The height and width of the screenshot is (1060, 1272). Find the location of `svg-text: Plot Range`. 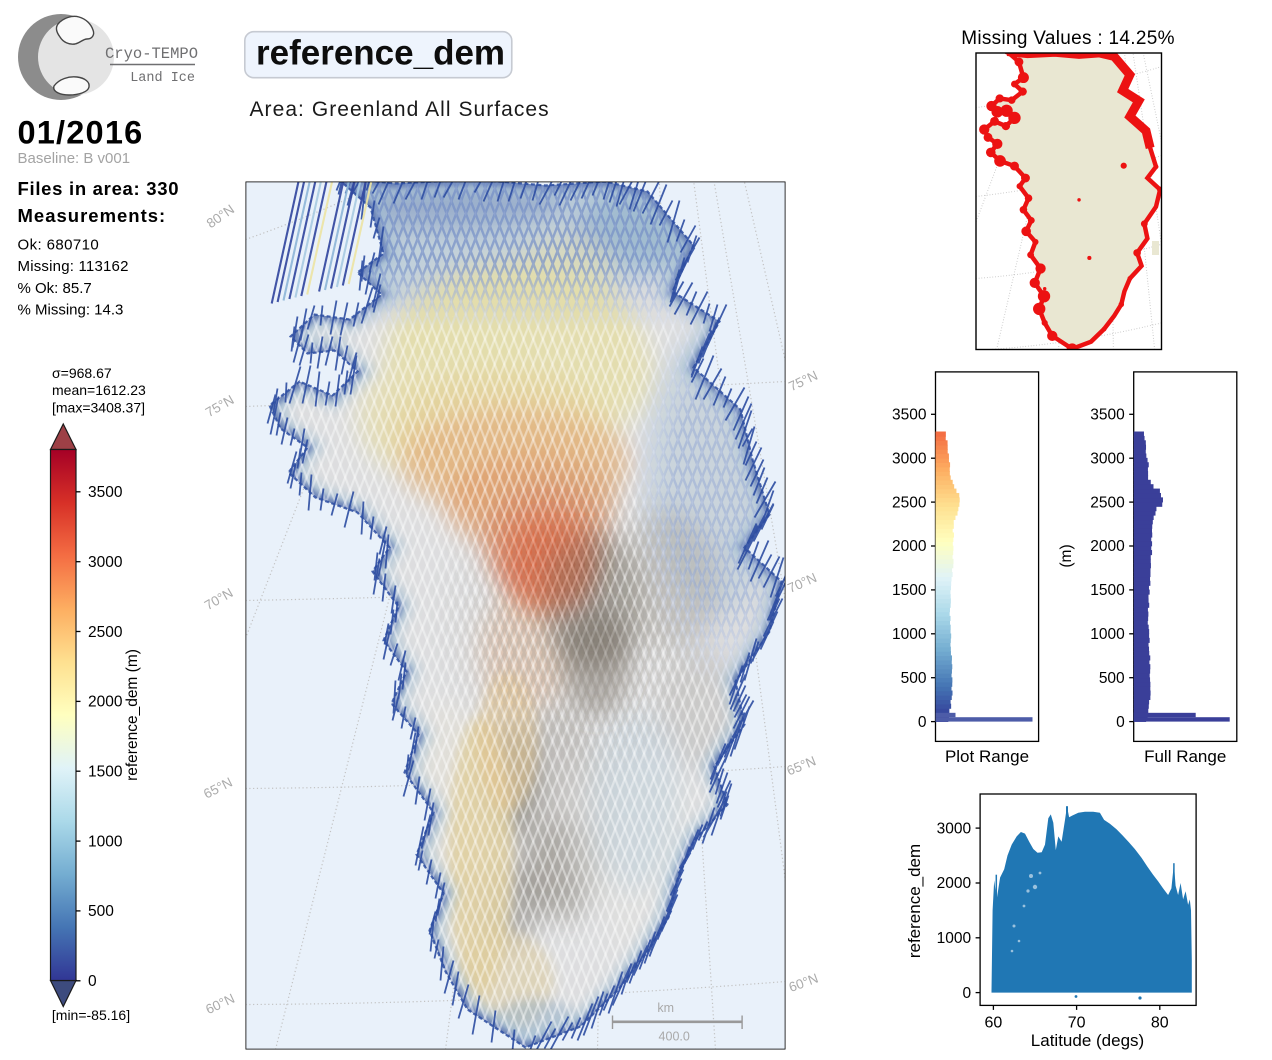

svg-text: Plot Range is located at coordinates (987, 756).